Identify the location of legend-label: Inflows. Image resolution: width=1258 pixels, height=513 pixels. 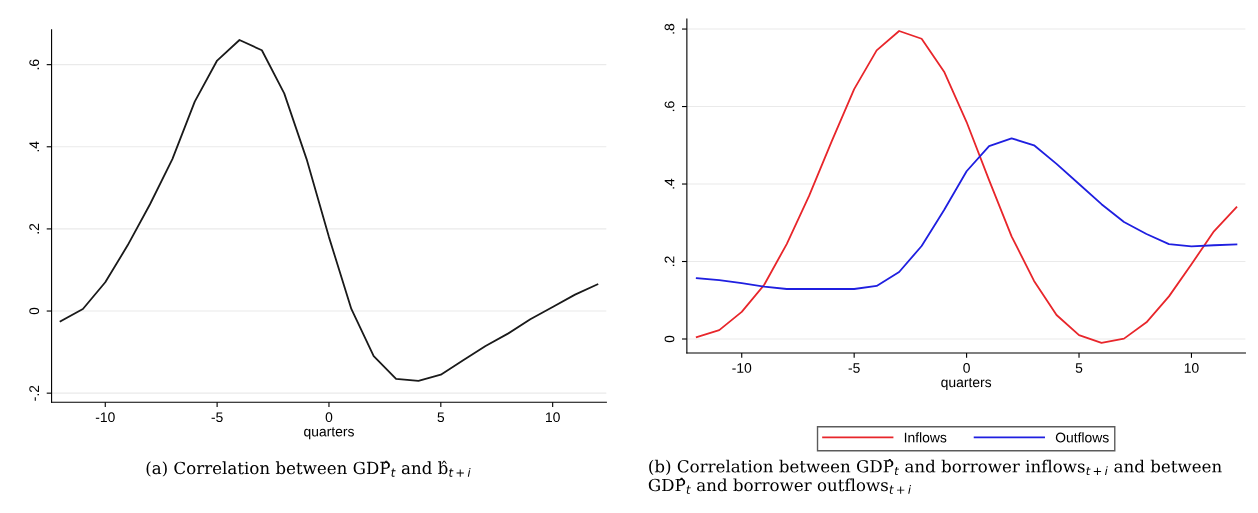
(925, 437).